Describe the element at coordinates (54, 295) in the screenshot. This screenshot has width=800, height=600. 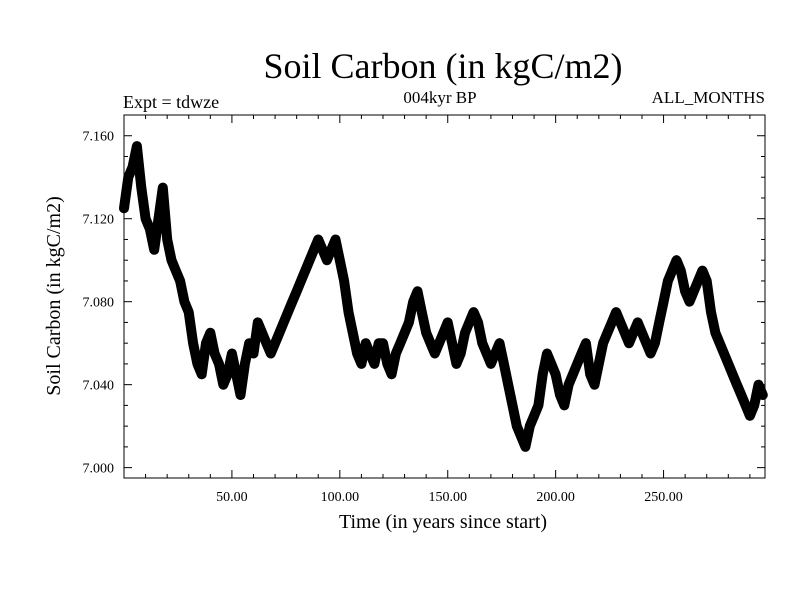
I see `y-axis-label: Soil Carbon (in kgC/m2)` at that location.